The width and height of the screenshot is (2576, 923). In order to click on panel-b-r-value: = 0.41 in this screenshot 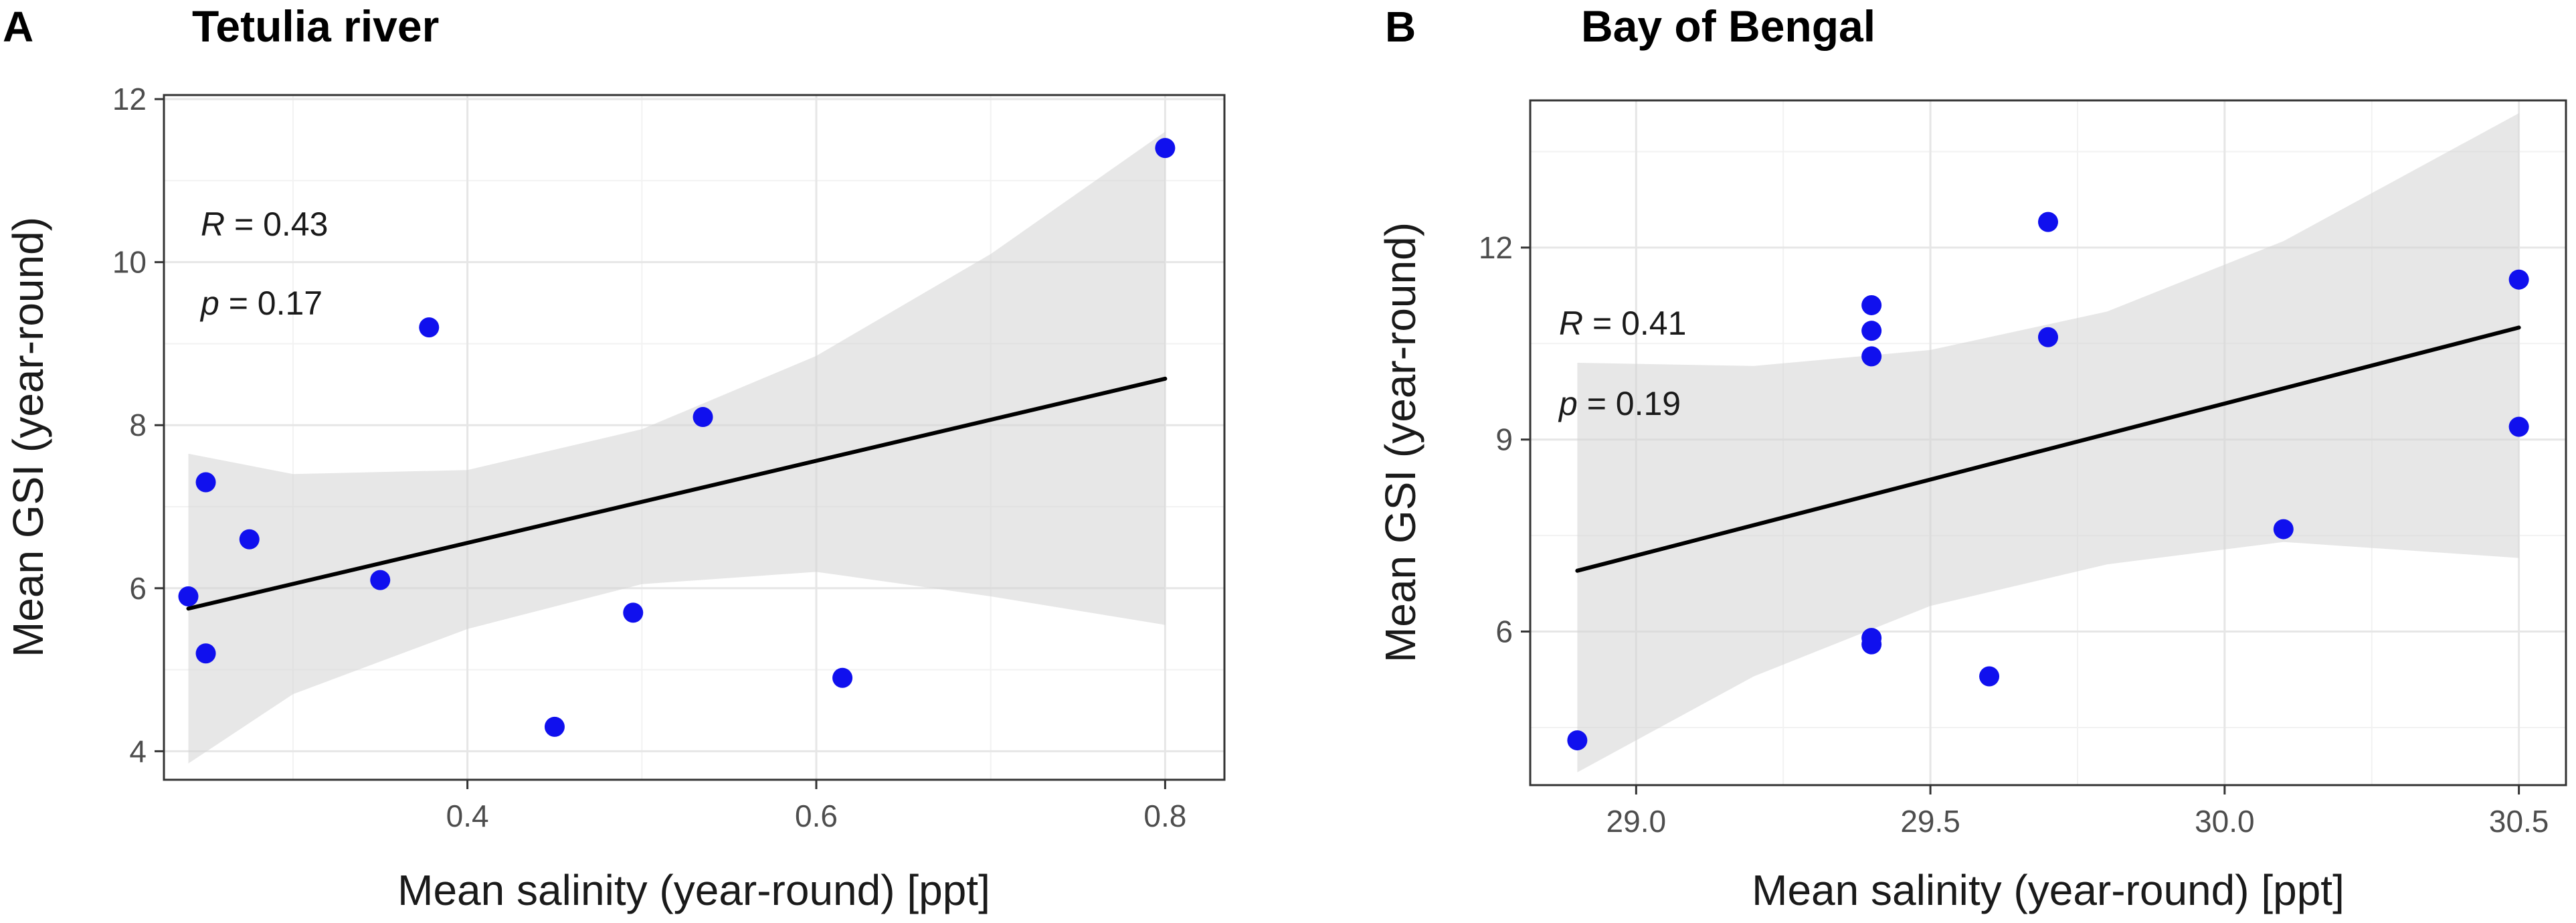, I will do `click(1634, 323)`.